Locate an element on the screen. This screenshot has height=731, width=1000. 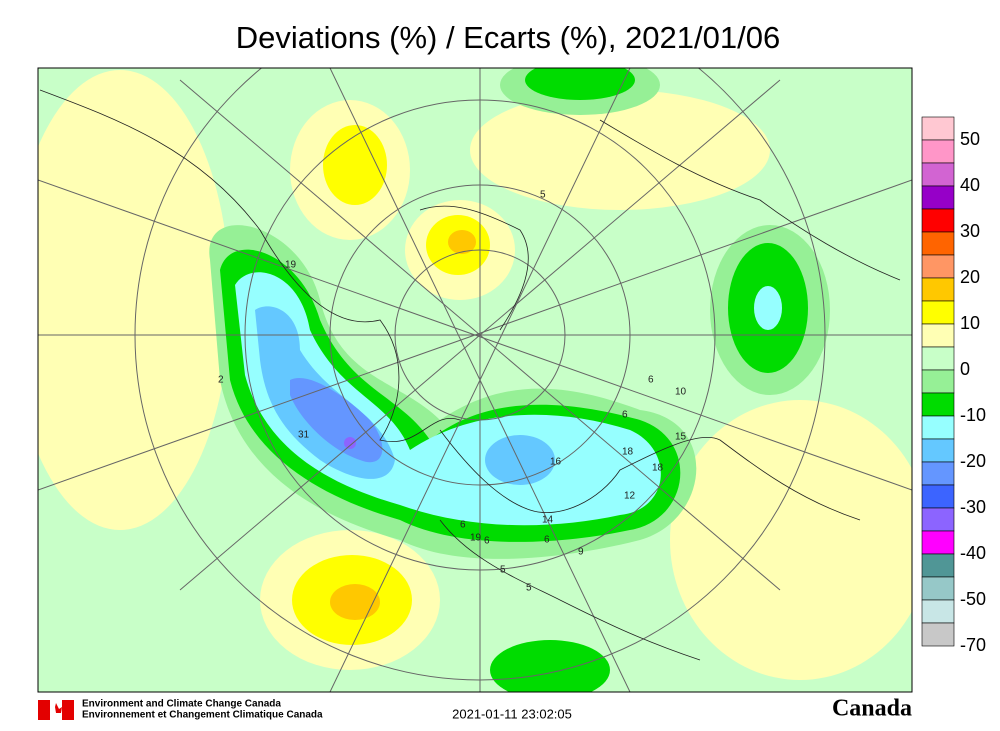
contour-label: 15 is located at coordinates (681, 437).